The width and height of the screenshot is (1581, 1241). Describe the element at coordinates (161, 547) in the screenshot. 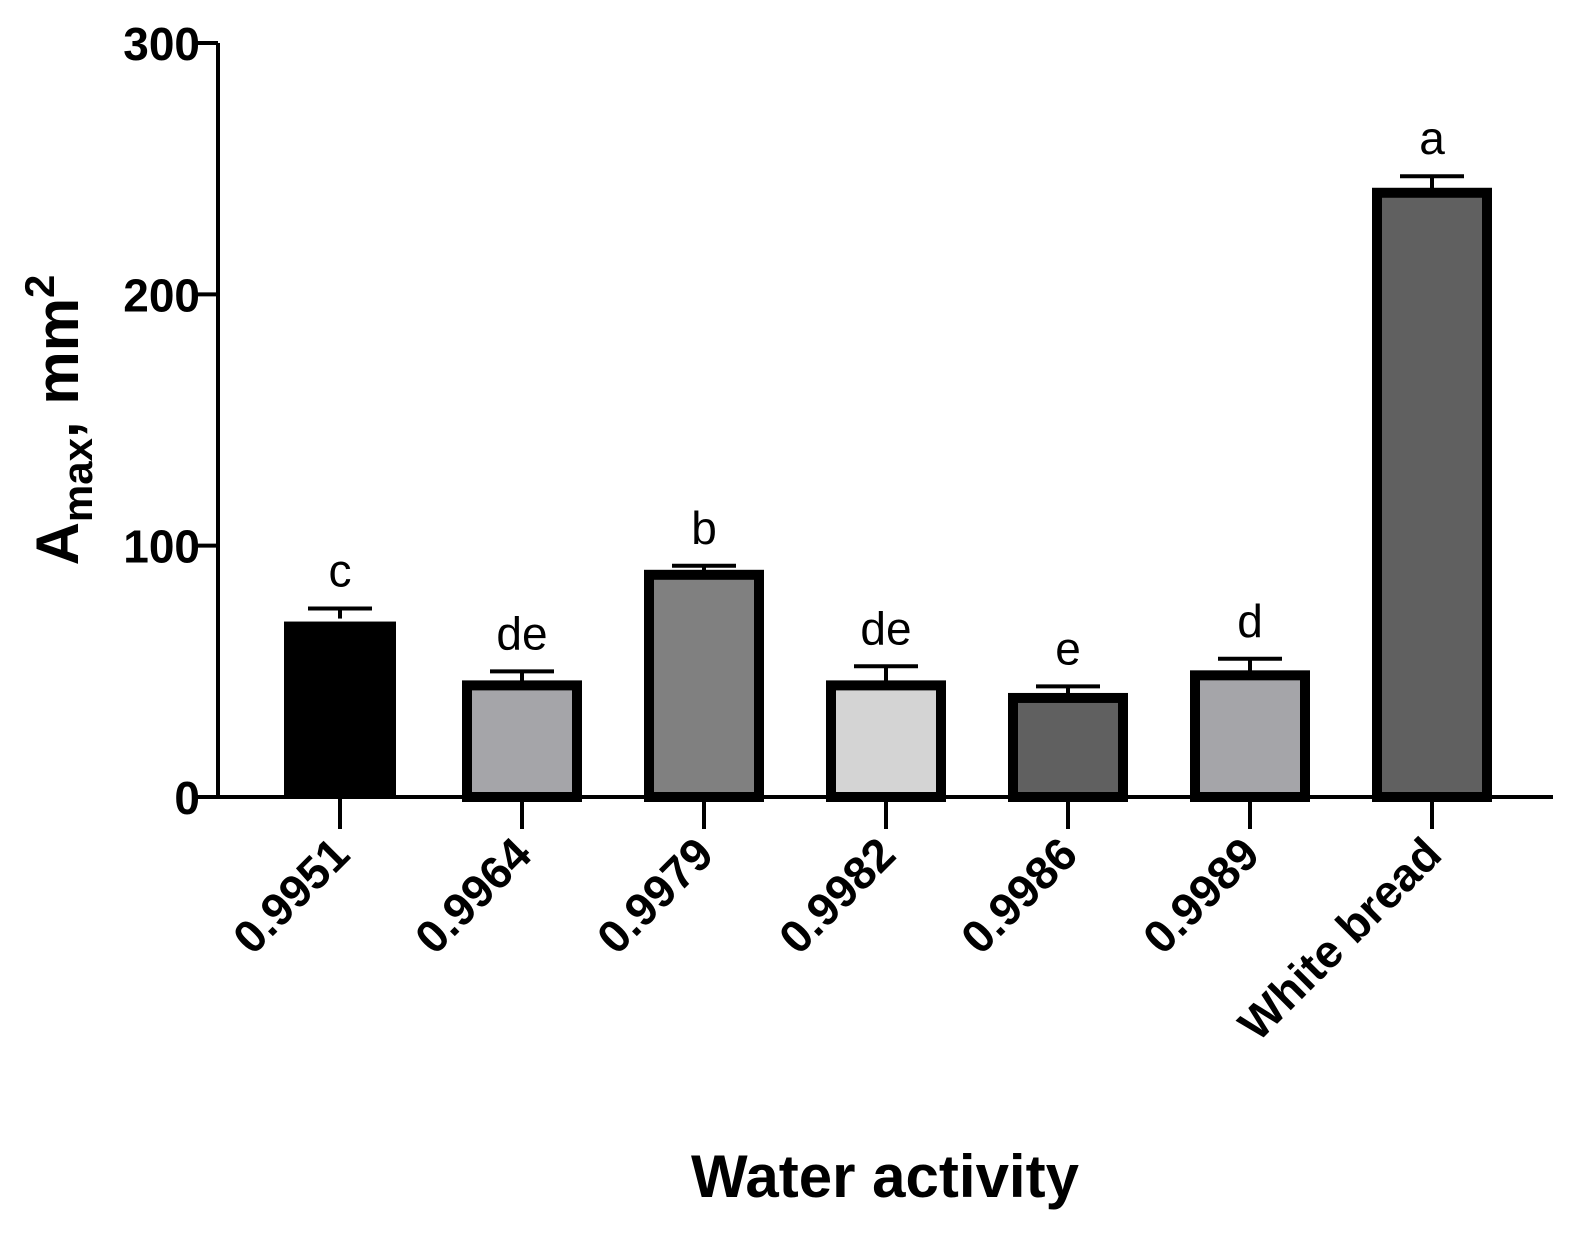

I see `y-tick-label: 100` at that location.